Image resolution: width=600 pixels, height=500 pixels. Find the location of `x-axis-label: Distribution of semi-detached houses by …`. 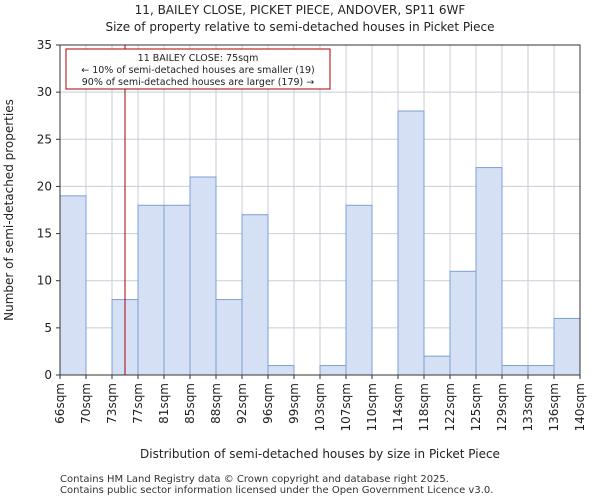

x-axis-label: Distribution of semi-detached houses by … is located at coordinates (320, 454).